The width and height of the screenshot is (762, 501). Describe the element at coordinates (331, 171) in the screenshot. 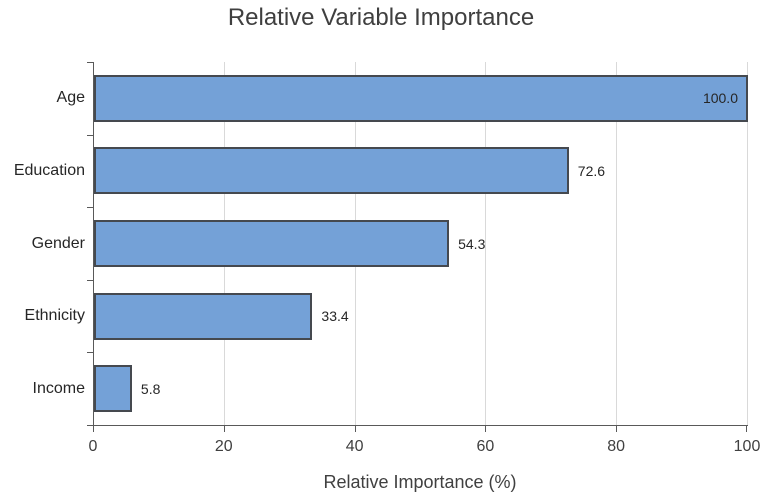

I see `bar-education` at that location.